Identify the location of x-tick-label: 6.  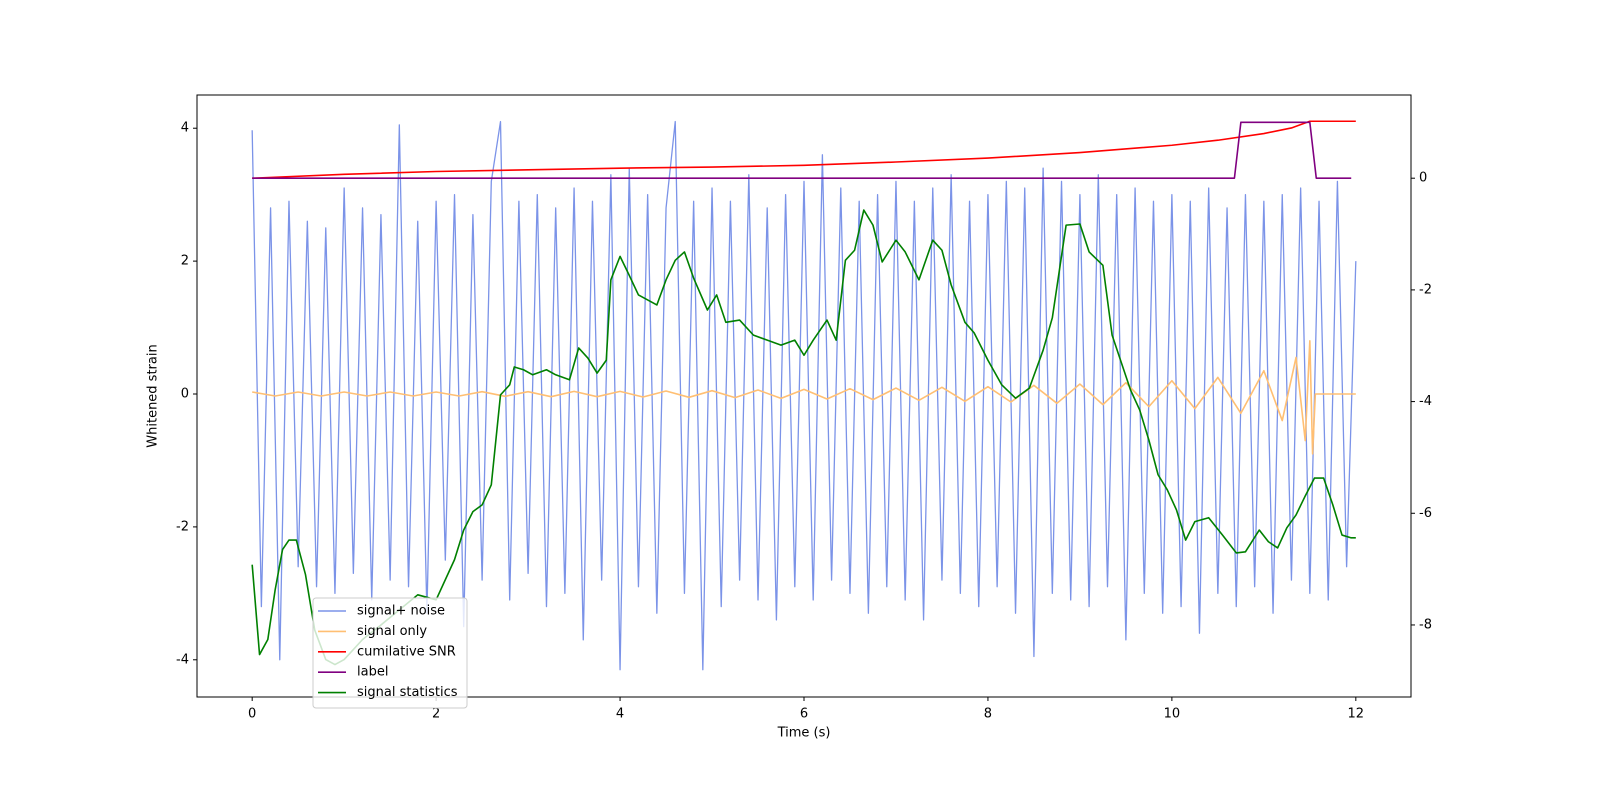
(804, 714).